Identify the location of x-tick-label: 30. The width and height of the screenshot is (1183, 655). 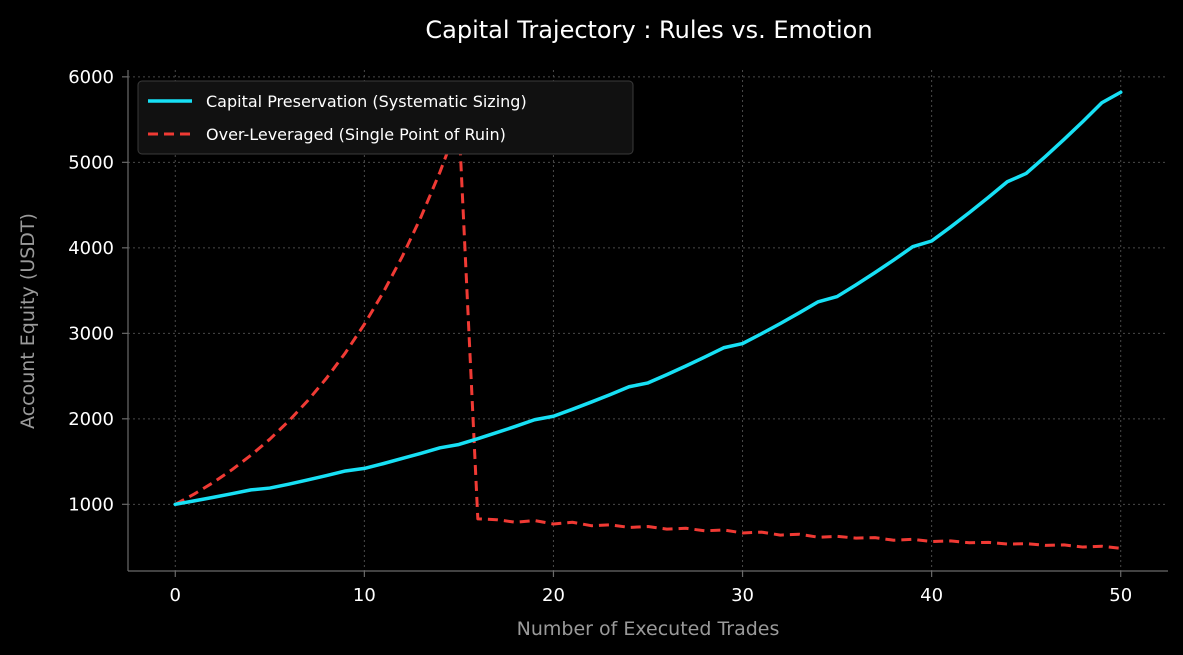
(742, 595).